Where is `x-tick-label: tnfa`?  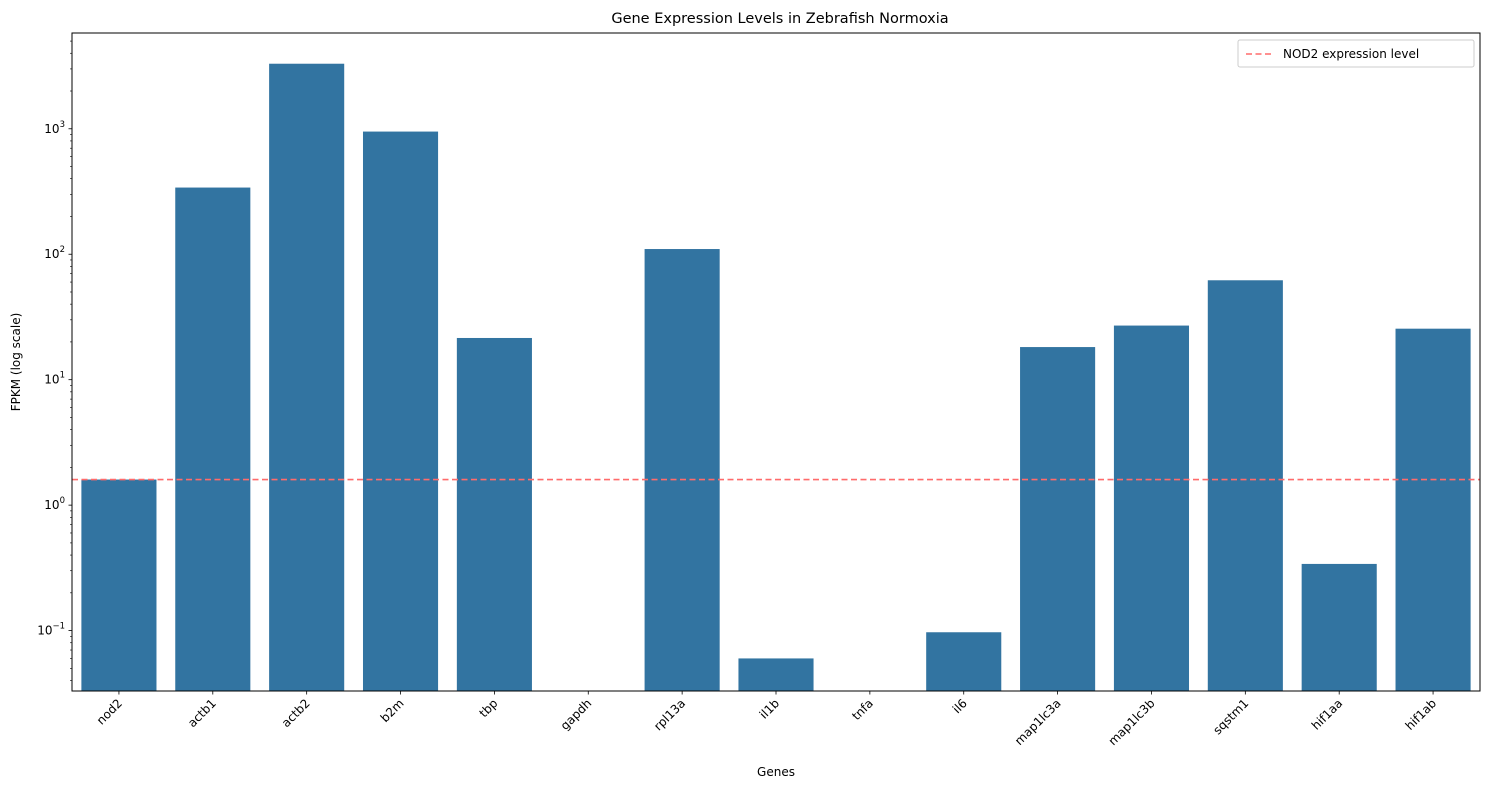
x-tick-label: tnfa is located at coordinates (862, 709).